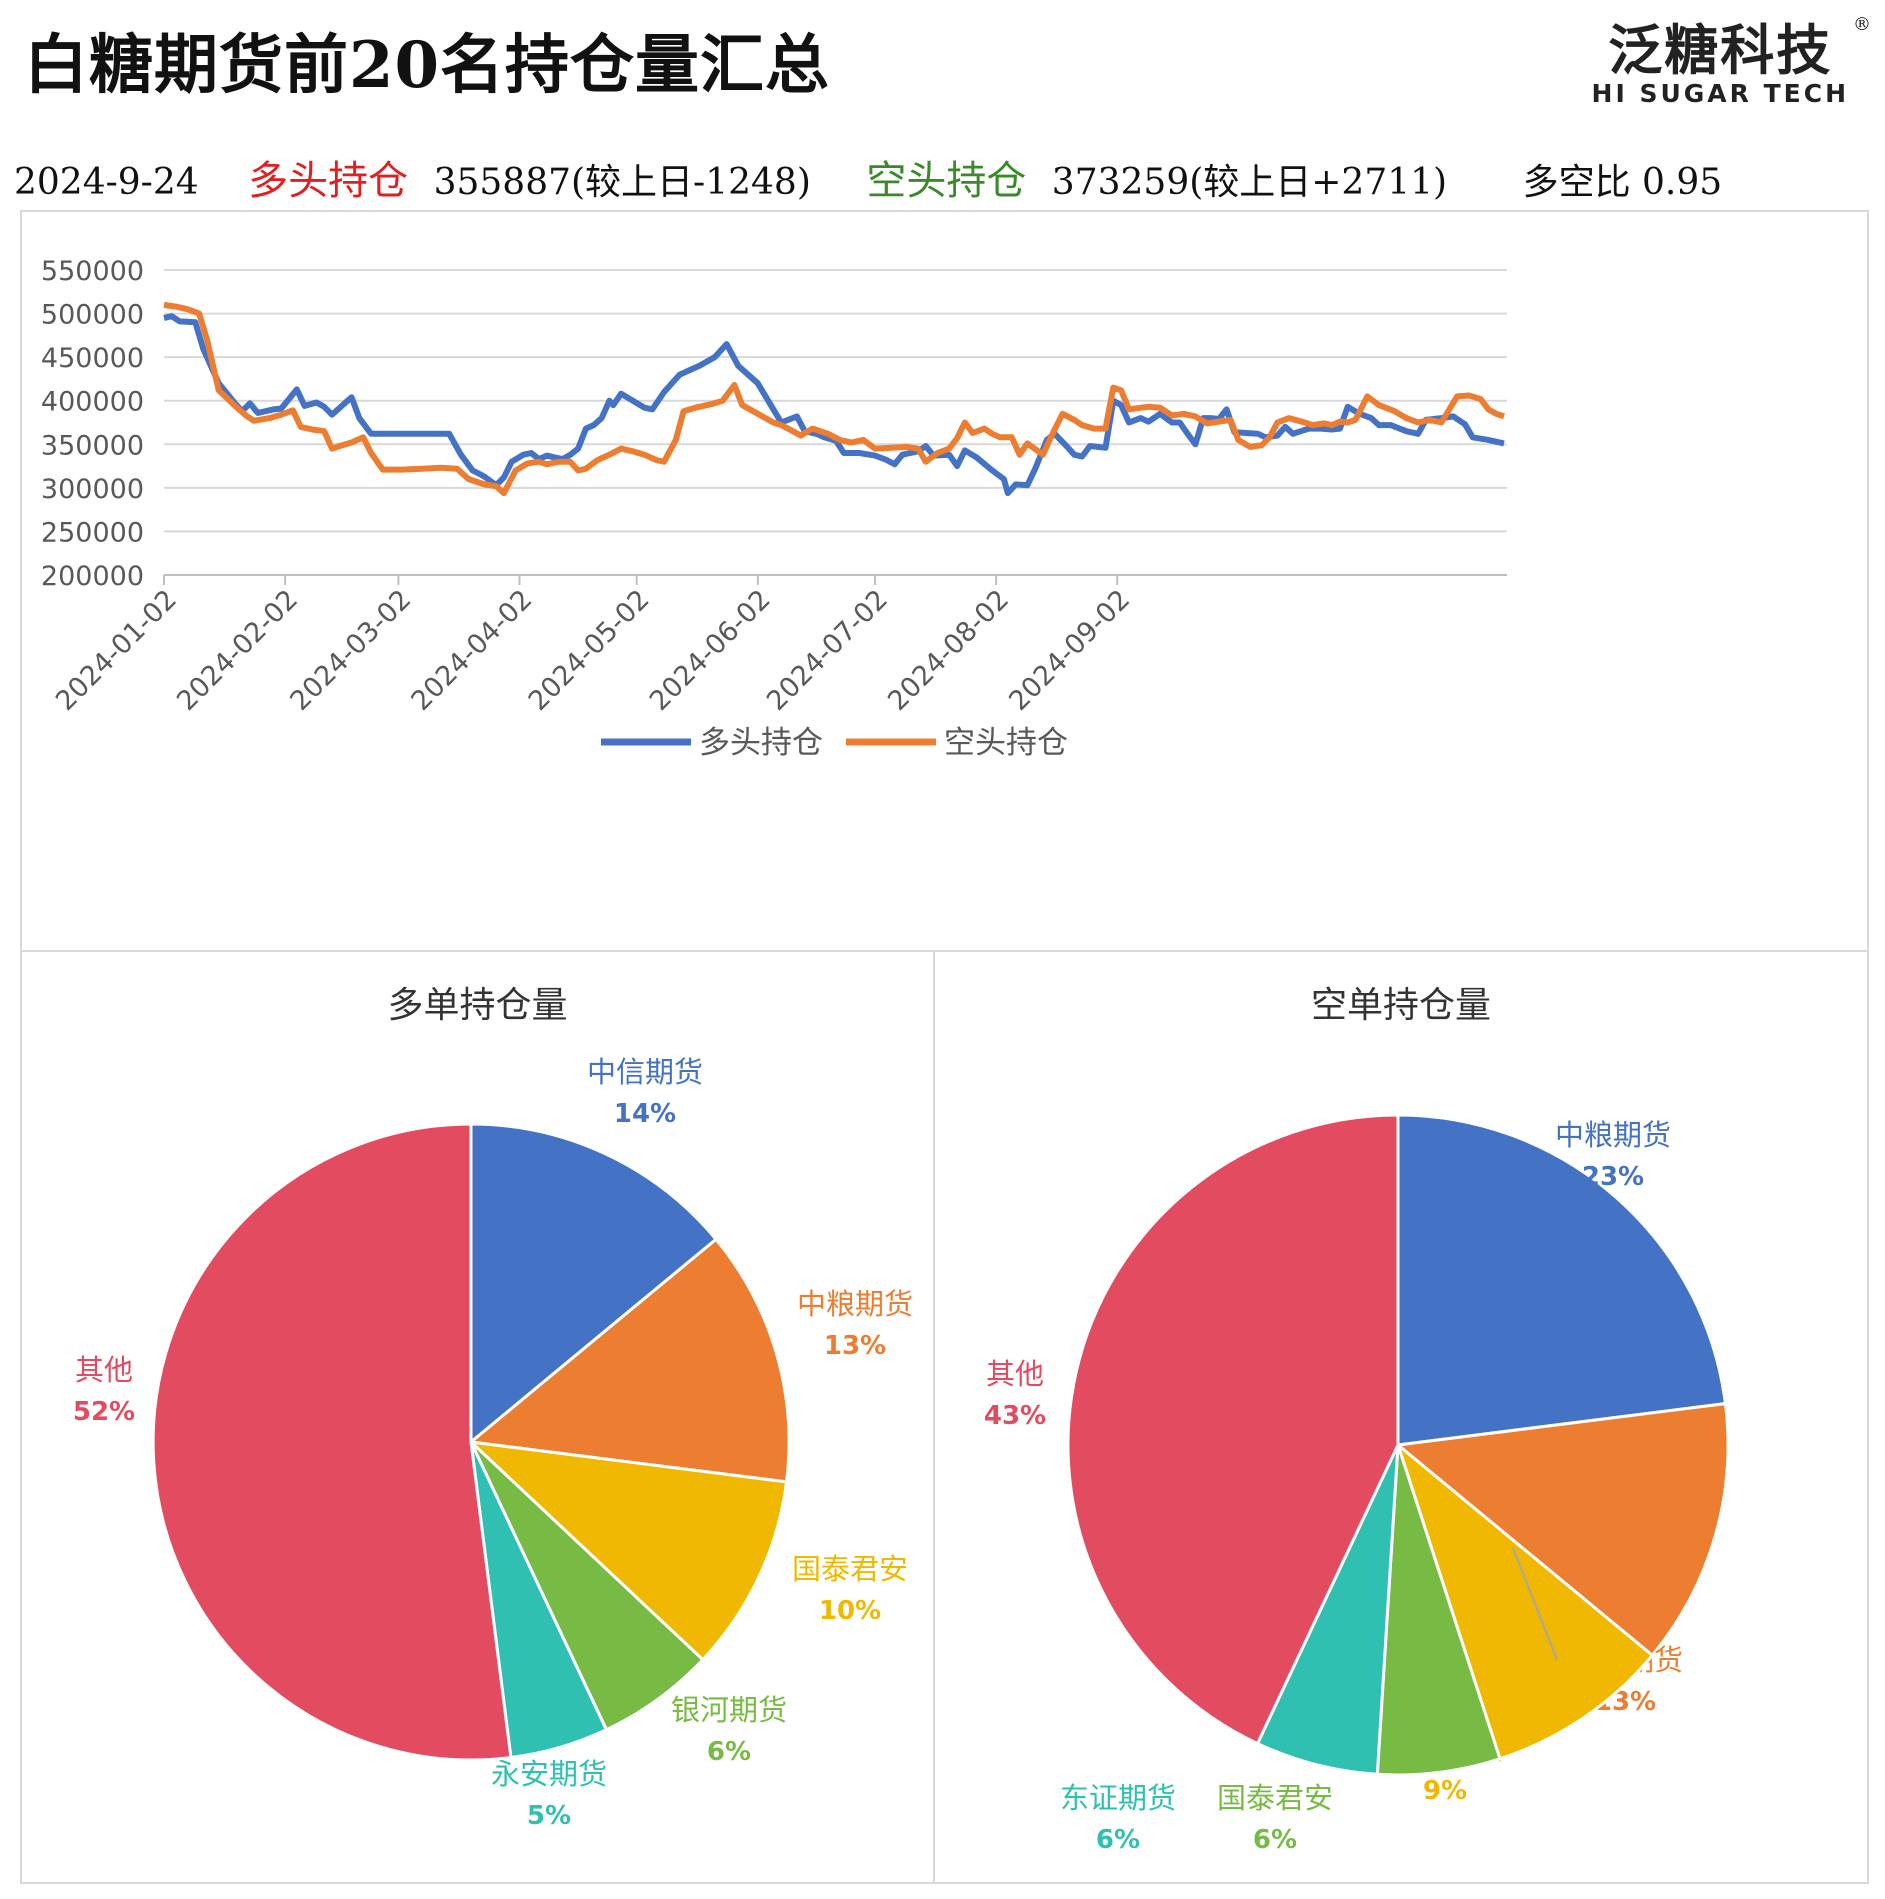  I want to click on summary-date: 2024-9-24, so click(106, 182).